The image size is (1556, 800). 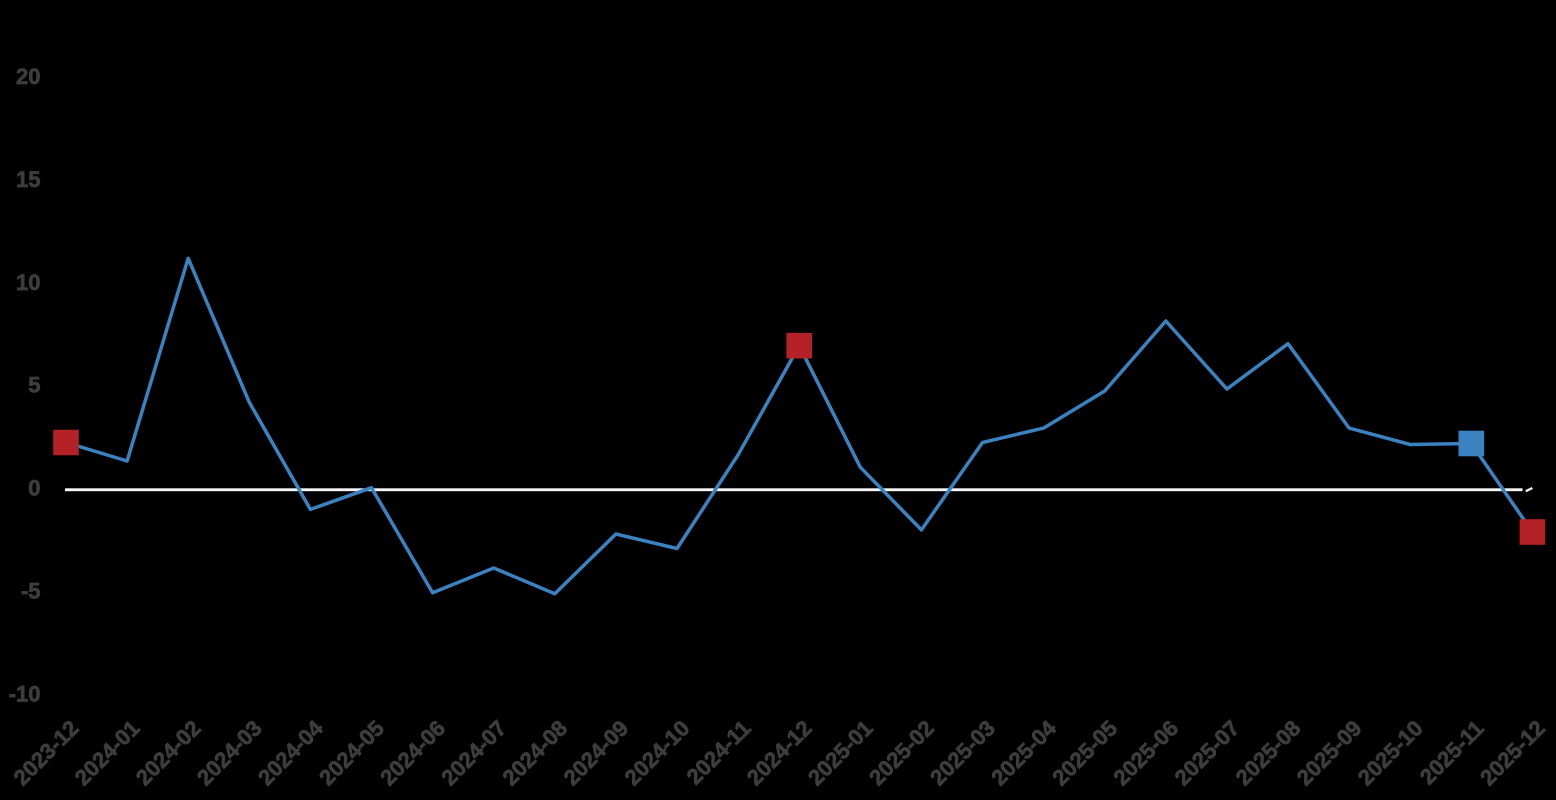 I want to click on svg-text: 5, so click(x=34, y=385).